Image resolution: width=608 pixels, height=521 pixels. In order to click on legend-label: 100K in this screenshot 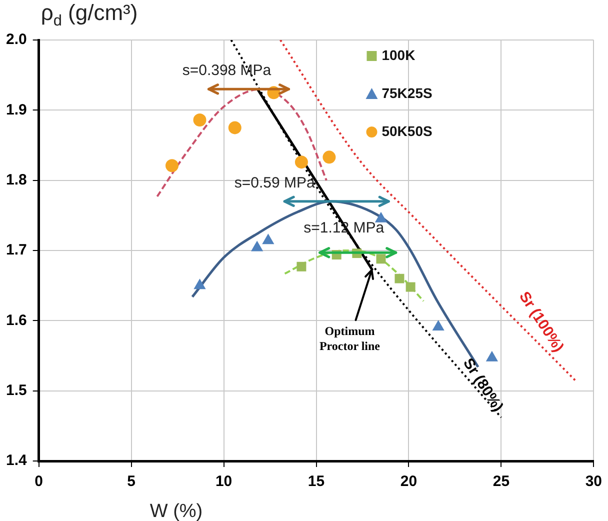, I will do `click(399, 54)`.